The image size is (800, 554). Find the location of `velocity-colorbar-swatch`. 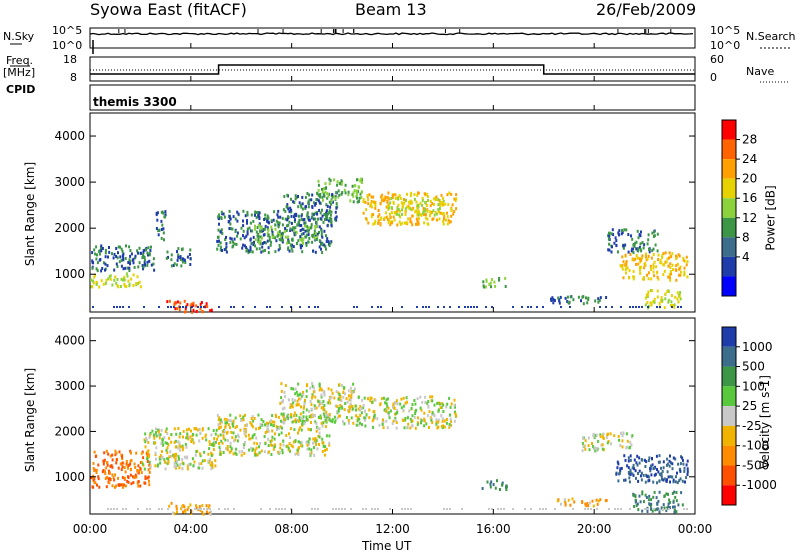

velocity-colorbar-swatch is located at coordinates (729, 396).